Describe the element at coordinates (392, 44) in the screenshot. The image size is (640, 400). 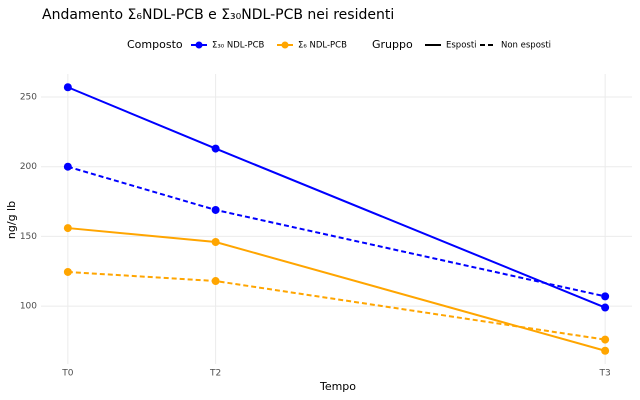
I see `legend-title: Gruppo` at that location.